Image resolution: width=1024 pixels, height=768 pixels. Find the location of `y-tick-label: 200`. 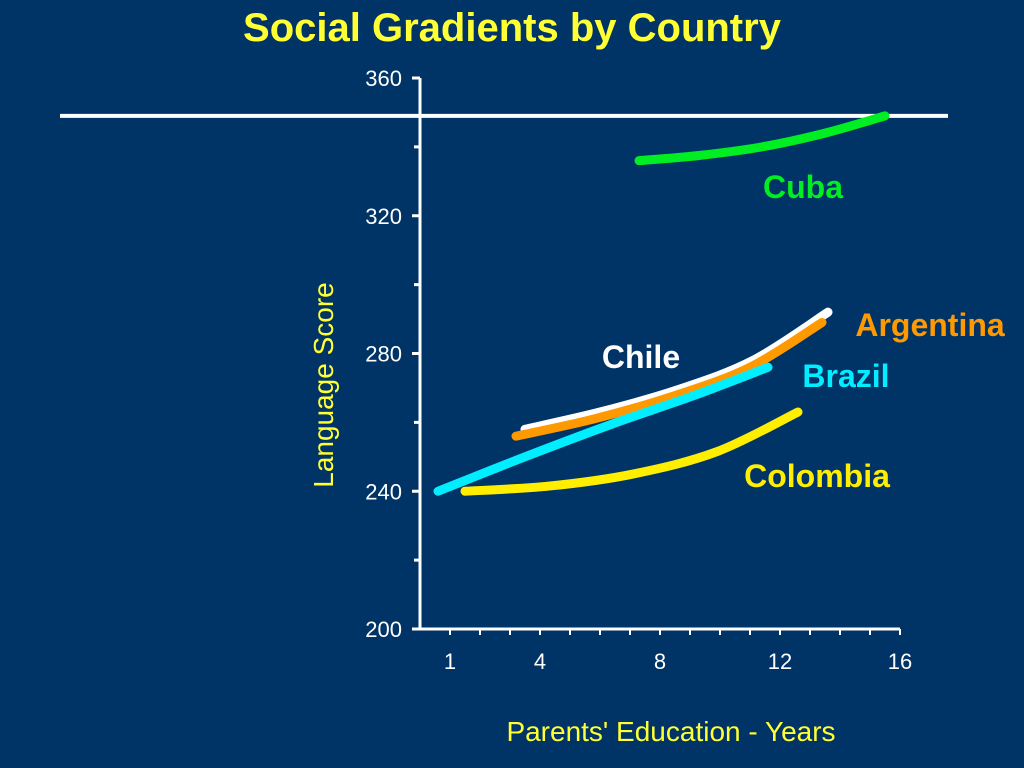

y-tick-label: 200 is located at coordinates (383, 629).